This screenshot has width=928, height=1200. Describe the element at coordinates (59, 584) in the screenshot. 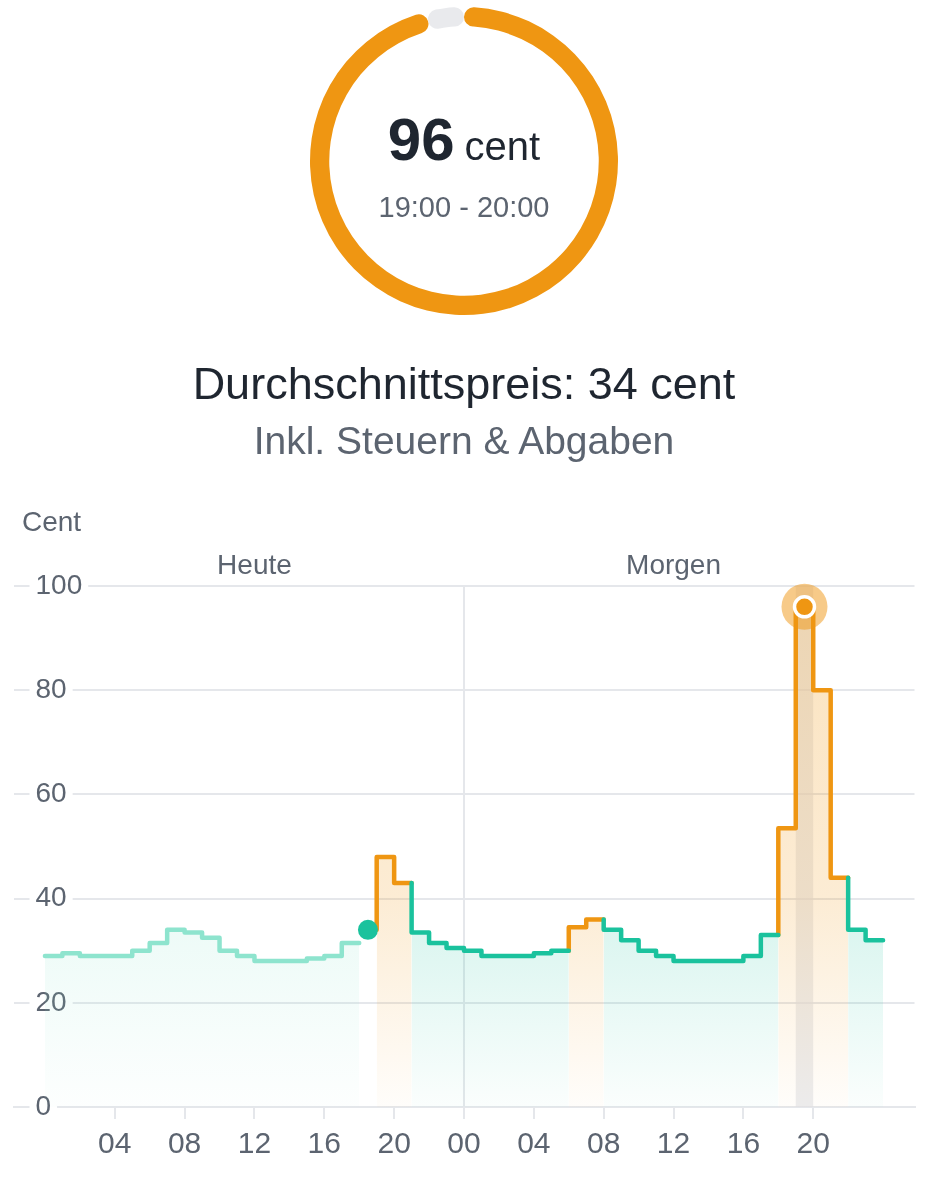

I see `y-tick-label: 100` at that location.